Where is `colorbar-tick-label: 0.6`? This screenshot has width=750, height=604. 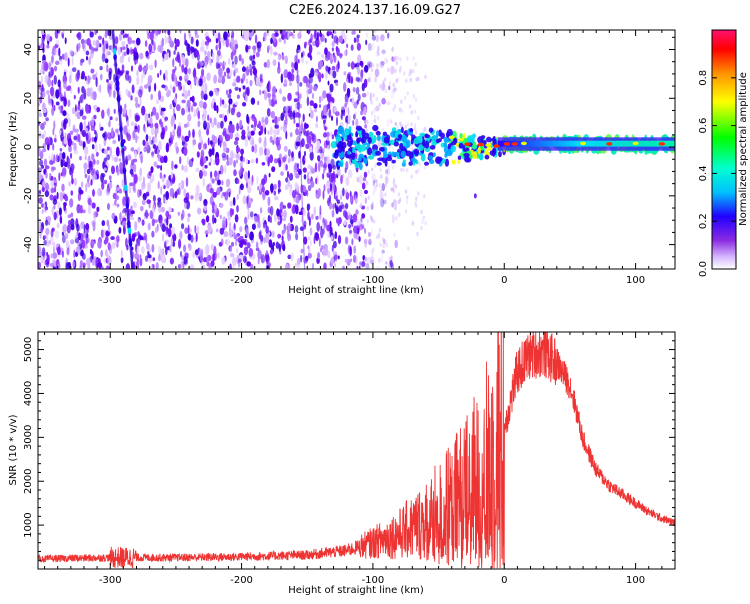 colorbar-tick-label: 0.6 is located at coordinates (703, 126).